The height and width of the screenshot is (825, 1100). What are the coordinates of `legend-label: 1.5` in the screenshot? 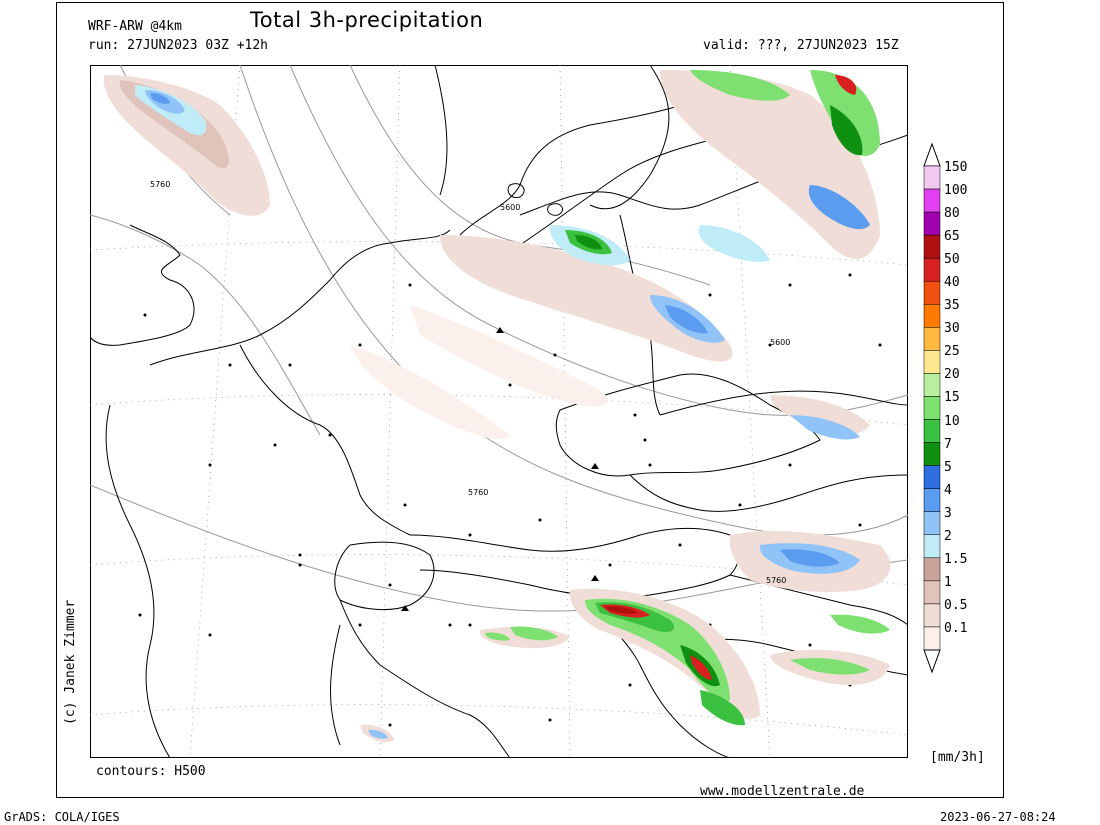 It's located at (956, 559).